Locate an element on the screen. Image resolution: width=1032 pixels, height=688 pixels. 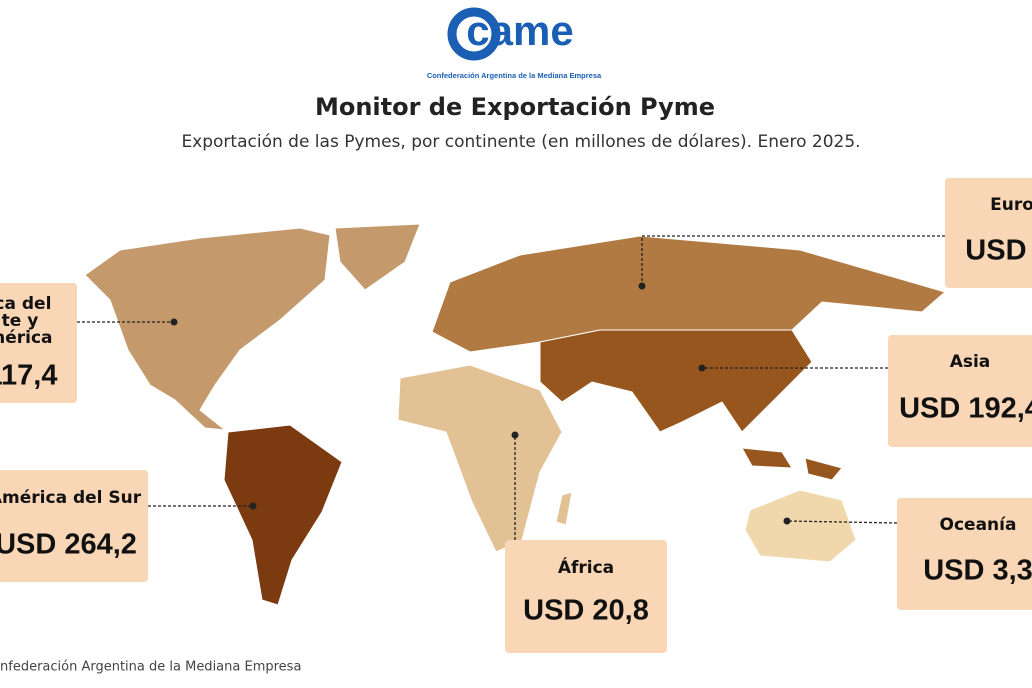
australia is located at coordinates (800, 526).